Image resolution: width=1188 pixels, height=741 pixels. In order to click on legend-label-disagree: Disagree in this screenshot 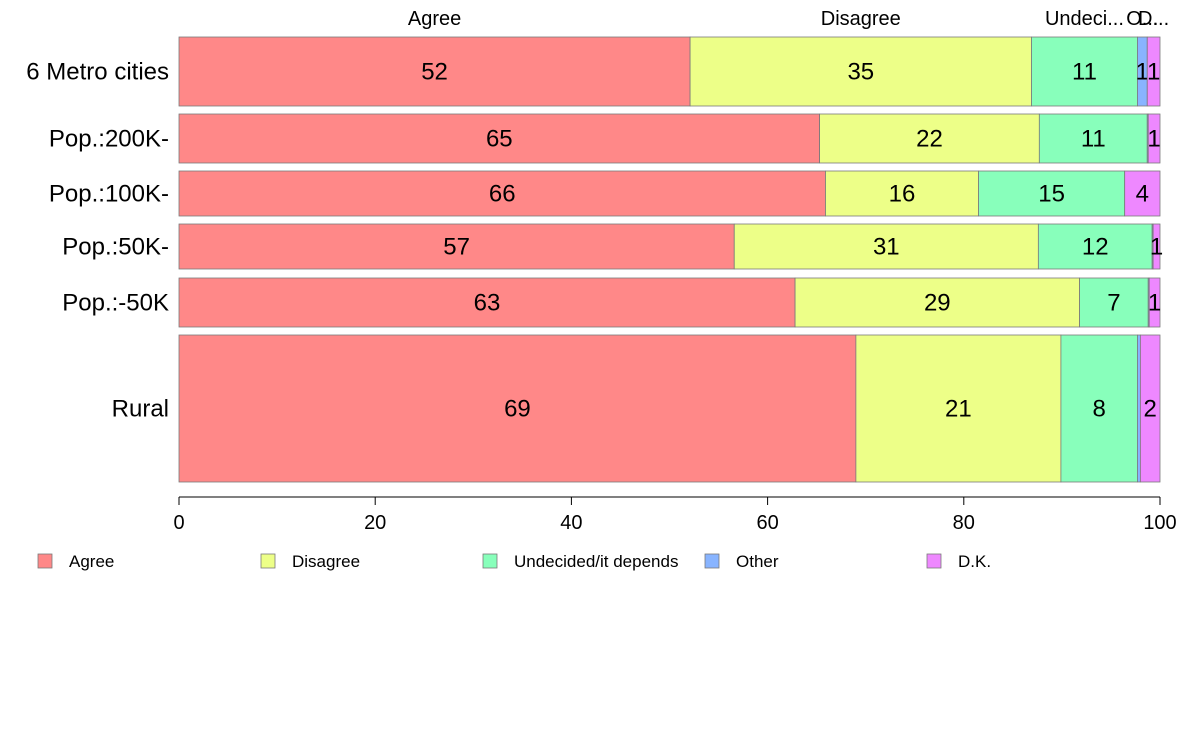, I will do `click(326, 561)`.